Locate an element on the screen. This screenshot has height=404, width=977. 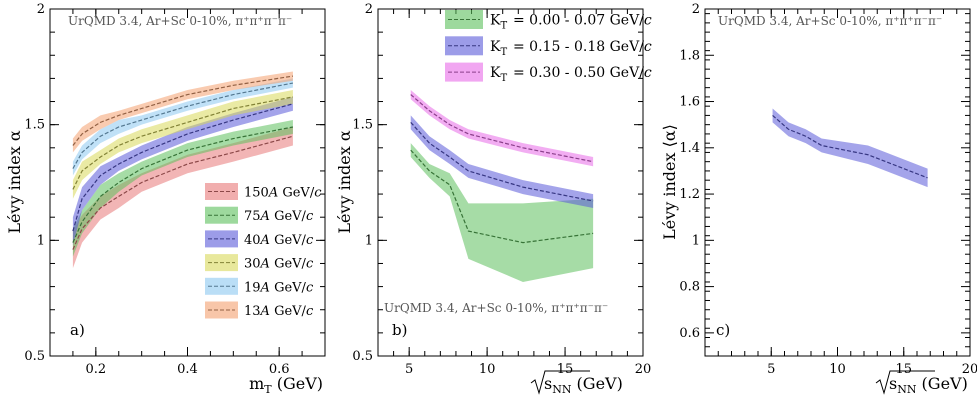
legend-item-13a-gev-c: 13A GeV/c is located at coordinates (259, 310).